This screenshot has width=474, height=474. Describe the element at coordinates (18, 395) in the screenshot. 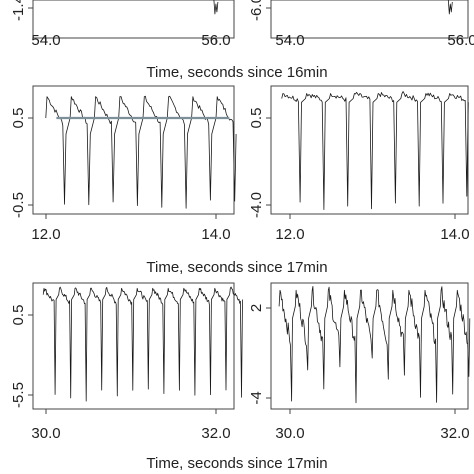

I see `y-tick-label: -5.5` at that location.